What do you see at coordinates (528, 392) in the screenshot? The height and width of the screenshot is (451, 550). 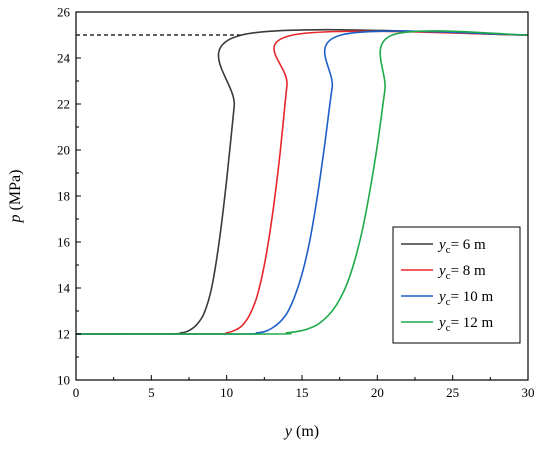 I see `x-tick-label: 30` at bounding box center [528, 392].